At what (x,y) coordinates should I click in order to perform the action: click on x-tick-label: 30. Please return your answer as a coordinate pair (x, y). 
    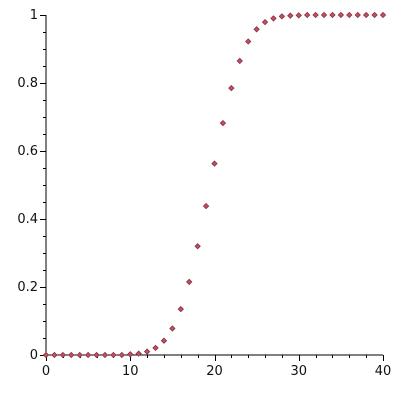
    Looking at the image, I should click on (298, 371).